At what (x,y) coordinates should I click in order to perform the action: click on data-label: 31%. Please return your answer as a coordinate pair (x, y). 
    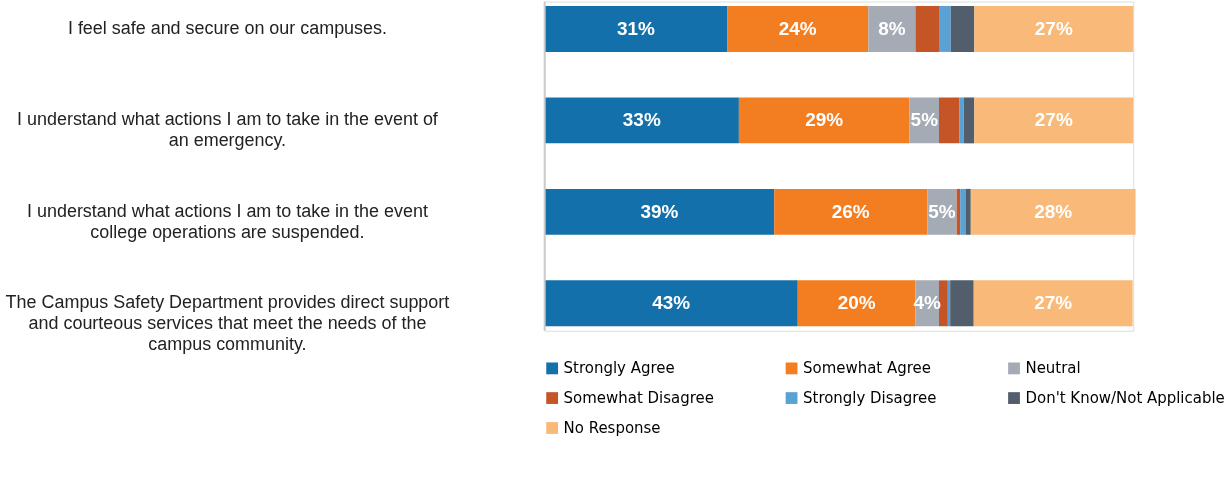
    Looking at the image, I should click on (635, 28).